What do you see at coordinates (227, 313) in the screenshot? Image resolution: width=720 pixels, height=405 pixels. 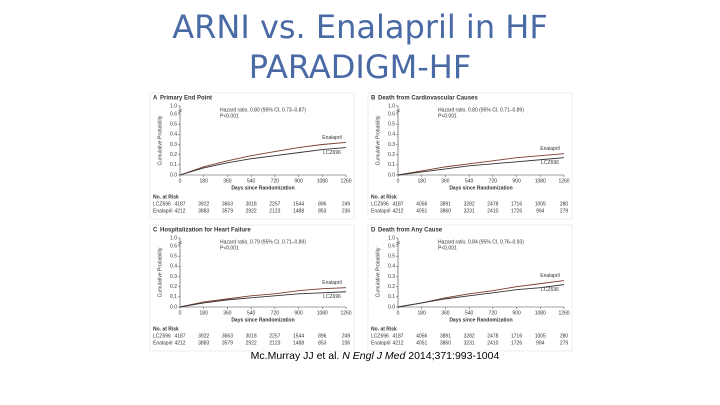 I see `x-tick-label: 360` at bounding box center [227, 313].